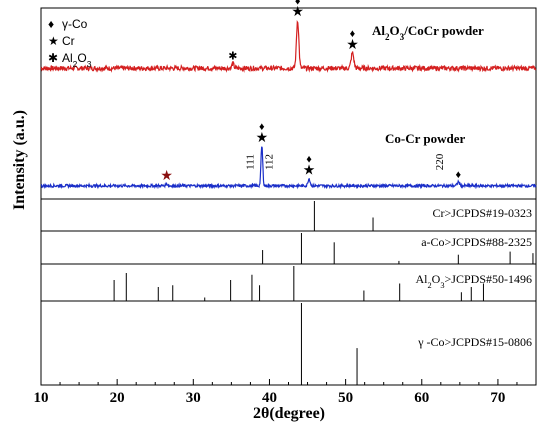 This screenshot has height=426, width=550. Describe the element at coordinates (270, 162) in the screenshot. I see `hkl-label: 112` at that location.